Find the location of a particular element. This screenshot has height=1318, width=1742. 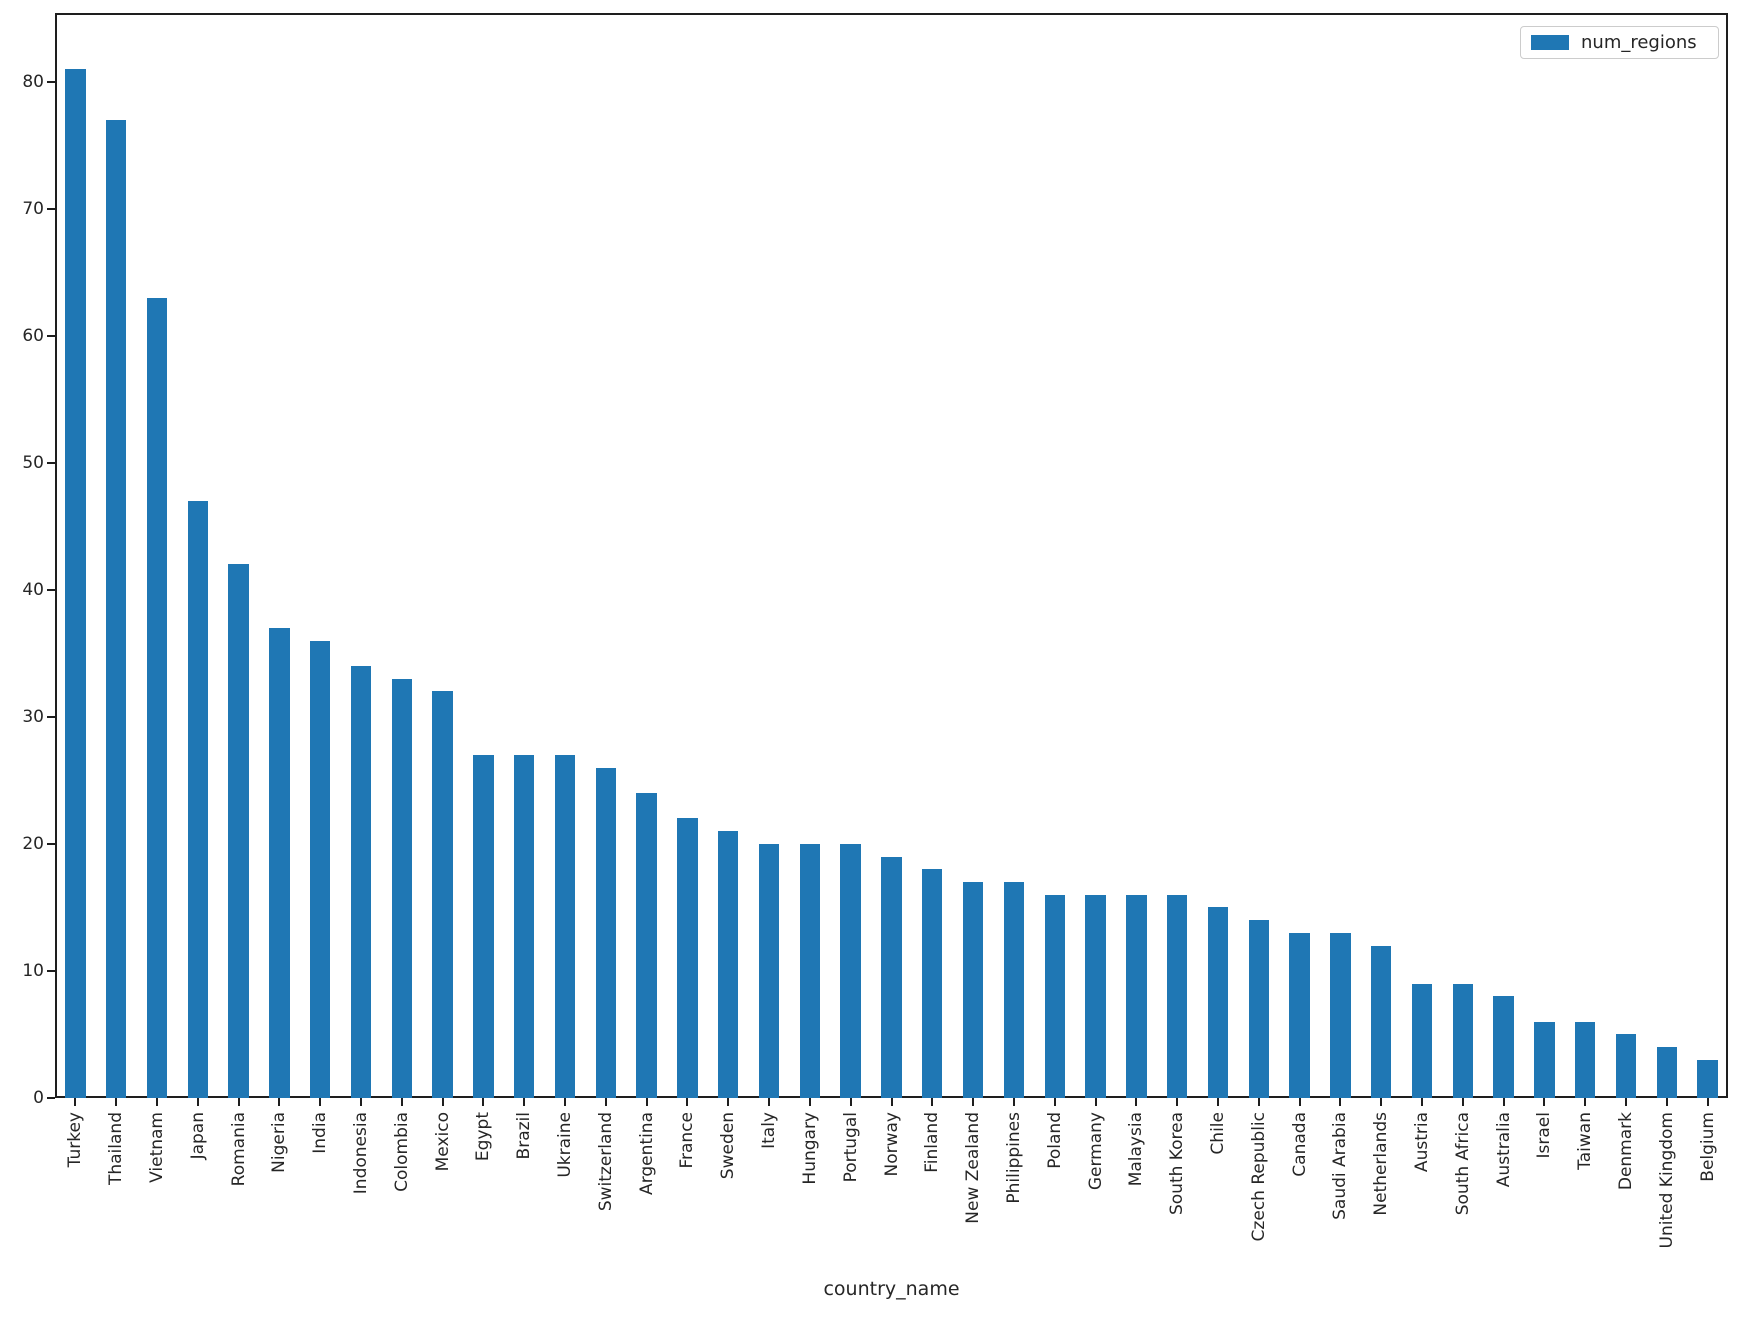

x-tick-label-nigeria: Nigeria is located at coordinates (279, 1142).